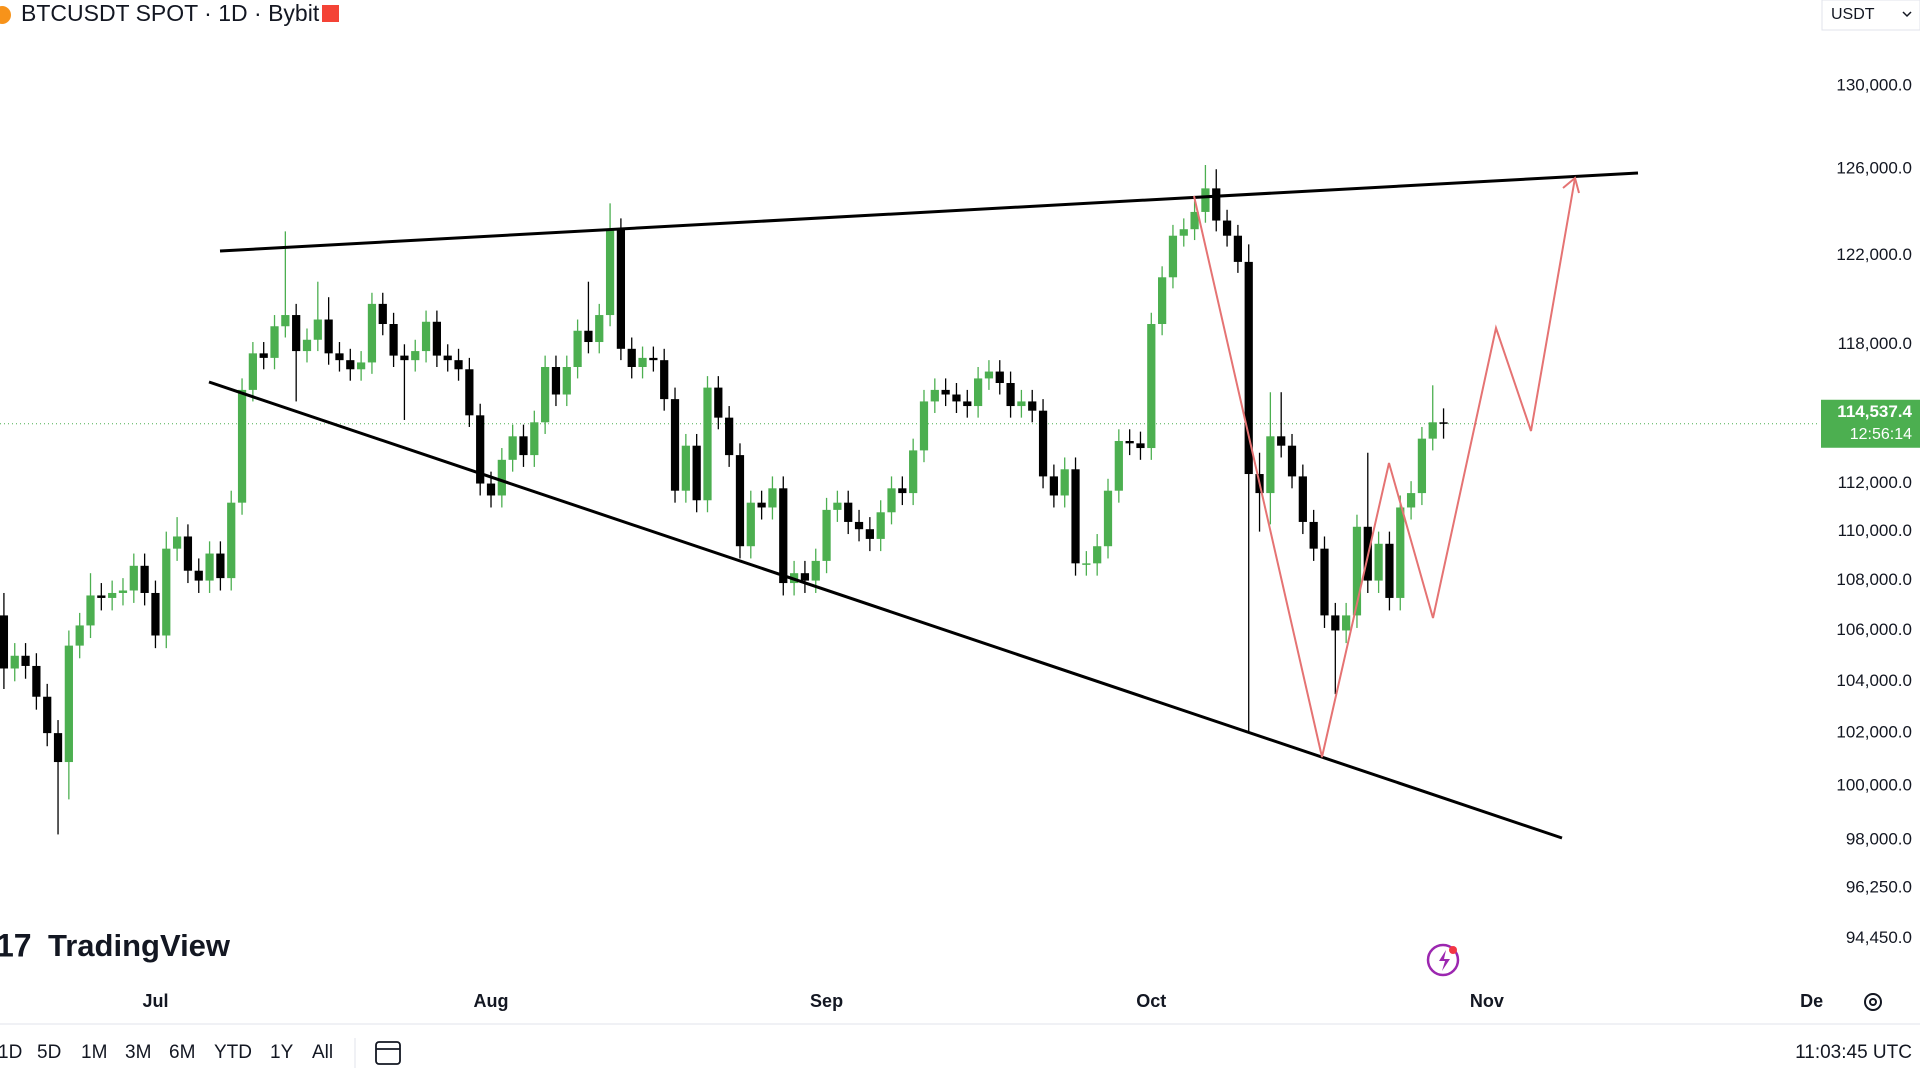 The height and width of the screenshot is (1080, 1920). I want to click on range-button: All, so click(322, 1052).